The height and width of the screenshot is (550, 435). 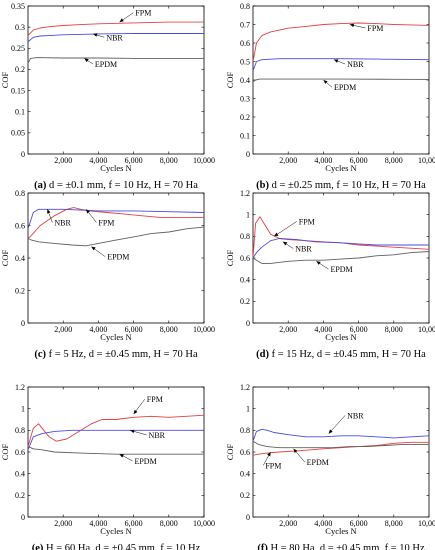 I want to click on panel-caption: (d) f = 15 Hz, d = ±0.45 mm, H = 70 Ha, so click(x=341, y=354).